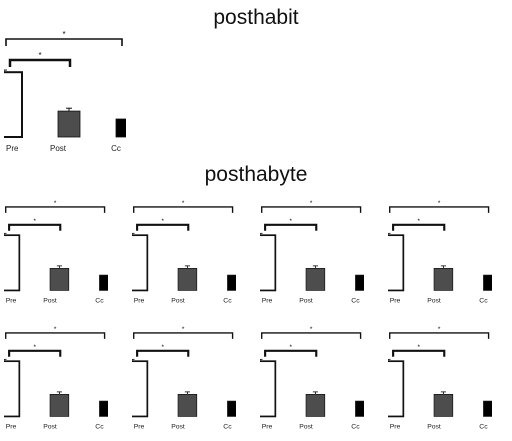 The width and height of the screenshot is (512, 441). I want to click on chart-title-posthabit: posthabit, so click(256, 17).